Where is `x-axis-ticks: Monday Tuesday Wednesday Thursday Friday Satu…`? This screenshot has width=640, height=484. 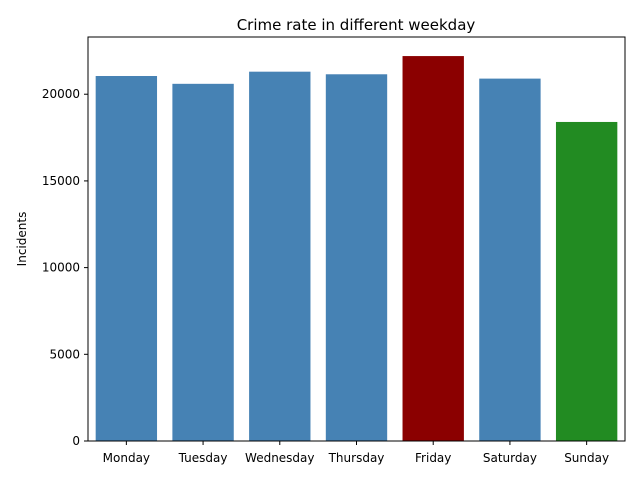
x-axis-ticks: Monday Tuesday Wednesday Thursday Friday Satu… is located at coordinates (356, 453).